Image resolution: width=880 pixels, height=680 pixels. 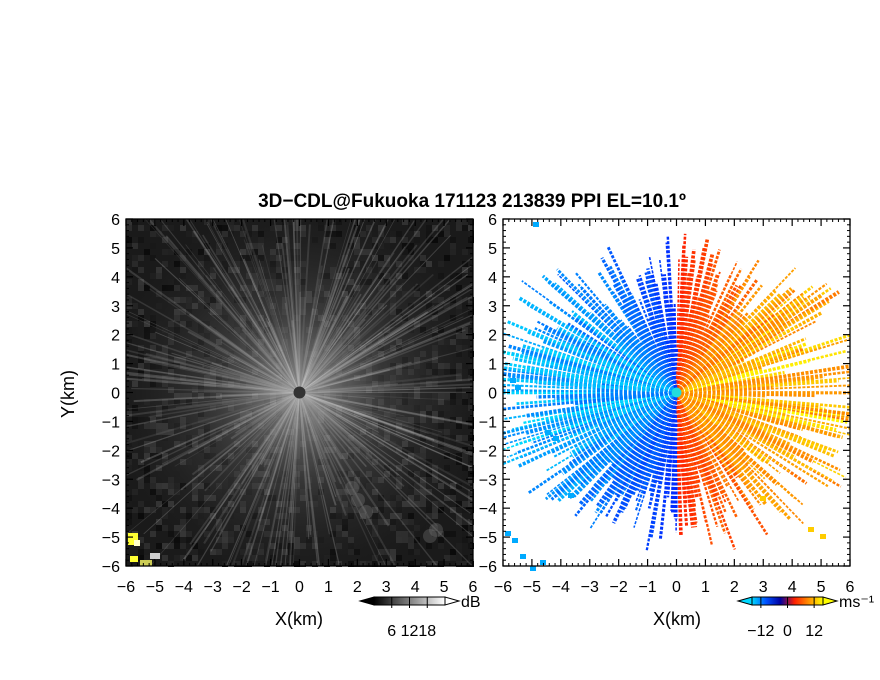 What do you see at coordinates (805, 617) in the screenshot?
I see `velocity-colorbar: −12 0 12 ms⁻¹` at bounding box center [805, 617].